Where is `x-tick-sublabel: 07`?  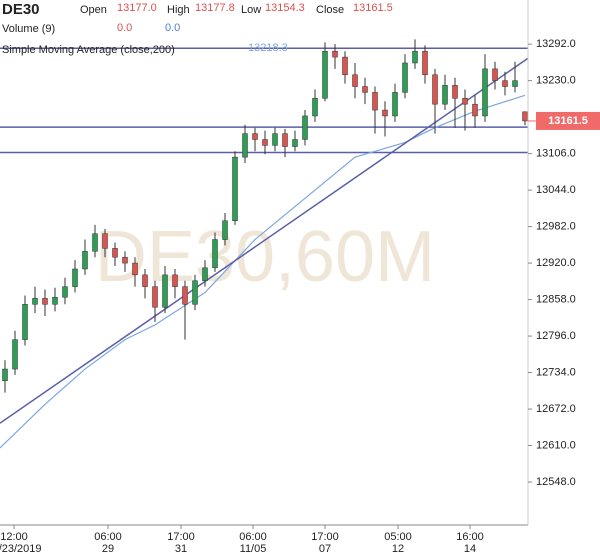
x-tick-sublabel: 07 is located at coordinates (325, 549).